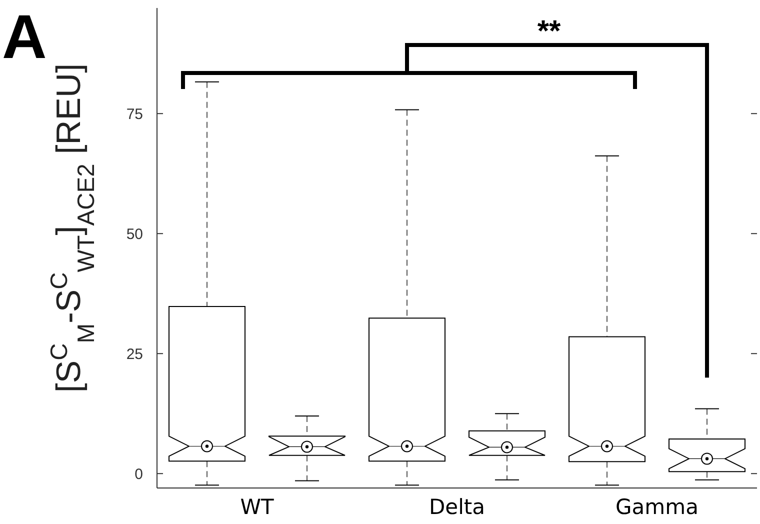  Describe the element at coordinates (257, 507) in the screenshot. I see `x-tick-label: WT` at that location.